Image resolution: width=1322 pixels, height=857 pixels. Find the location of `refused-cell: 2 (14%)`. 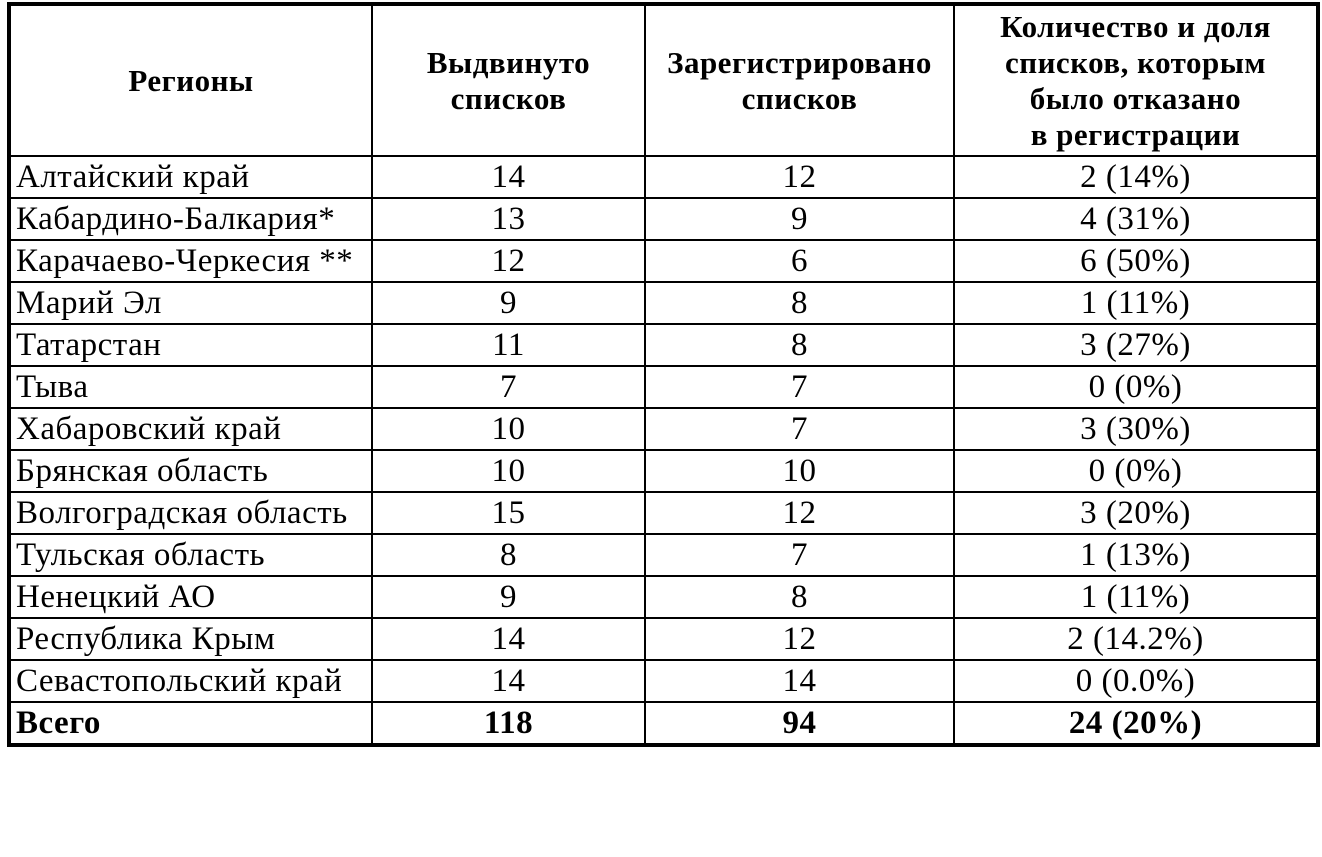

refused-cell: 2 (14%) is located at coordinates (1136, 177).